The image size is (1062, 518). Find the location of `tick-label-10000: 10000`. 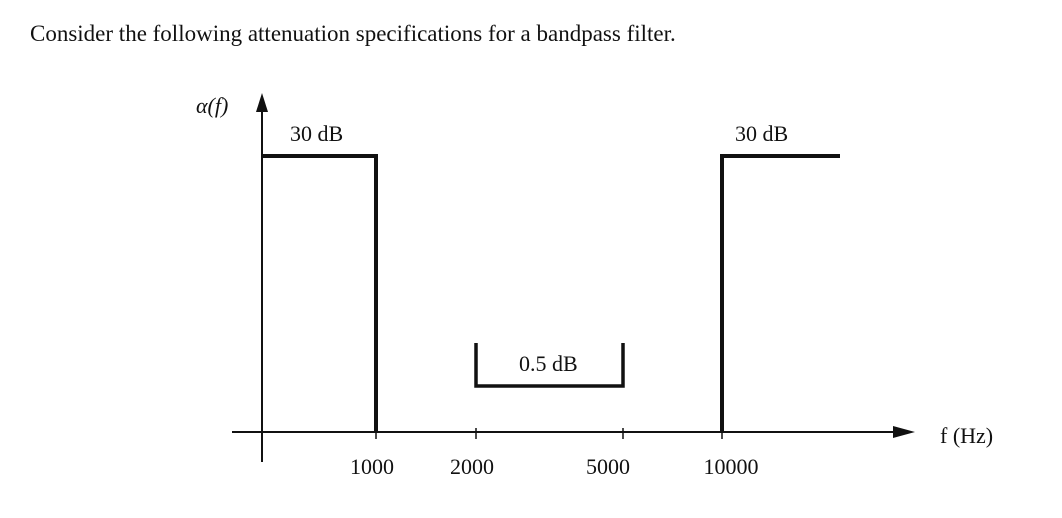

tick-label-10000: 10000 is located at coordinates (731, 466).